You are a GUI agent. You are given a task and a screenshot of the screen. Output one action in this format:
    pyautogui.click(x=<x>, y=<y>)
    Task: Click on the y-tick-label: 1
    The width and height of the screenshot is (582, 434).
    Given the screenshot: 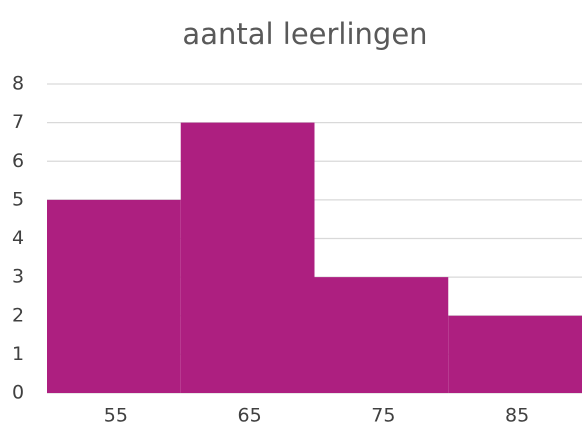 What is the action you would take?
    pyautogui.click(x=18, y=354)
    